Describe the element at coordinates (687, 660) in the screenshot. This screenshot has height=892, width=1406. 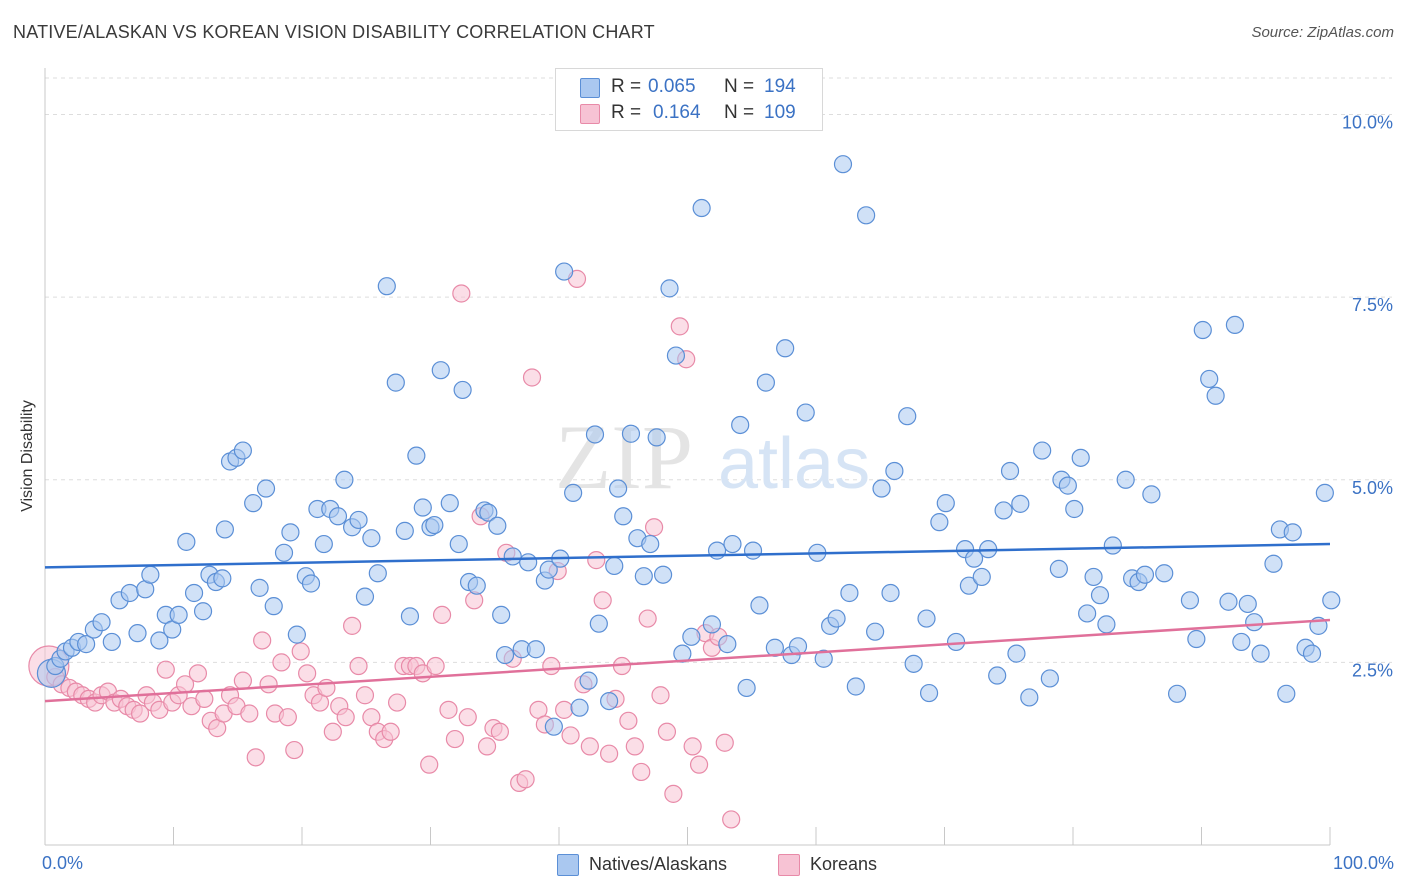
I see `korean-trend-line` at that location.